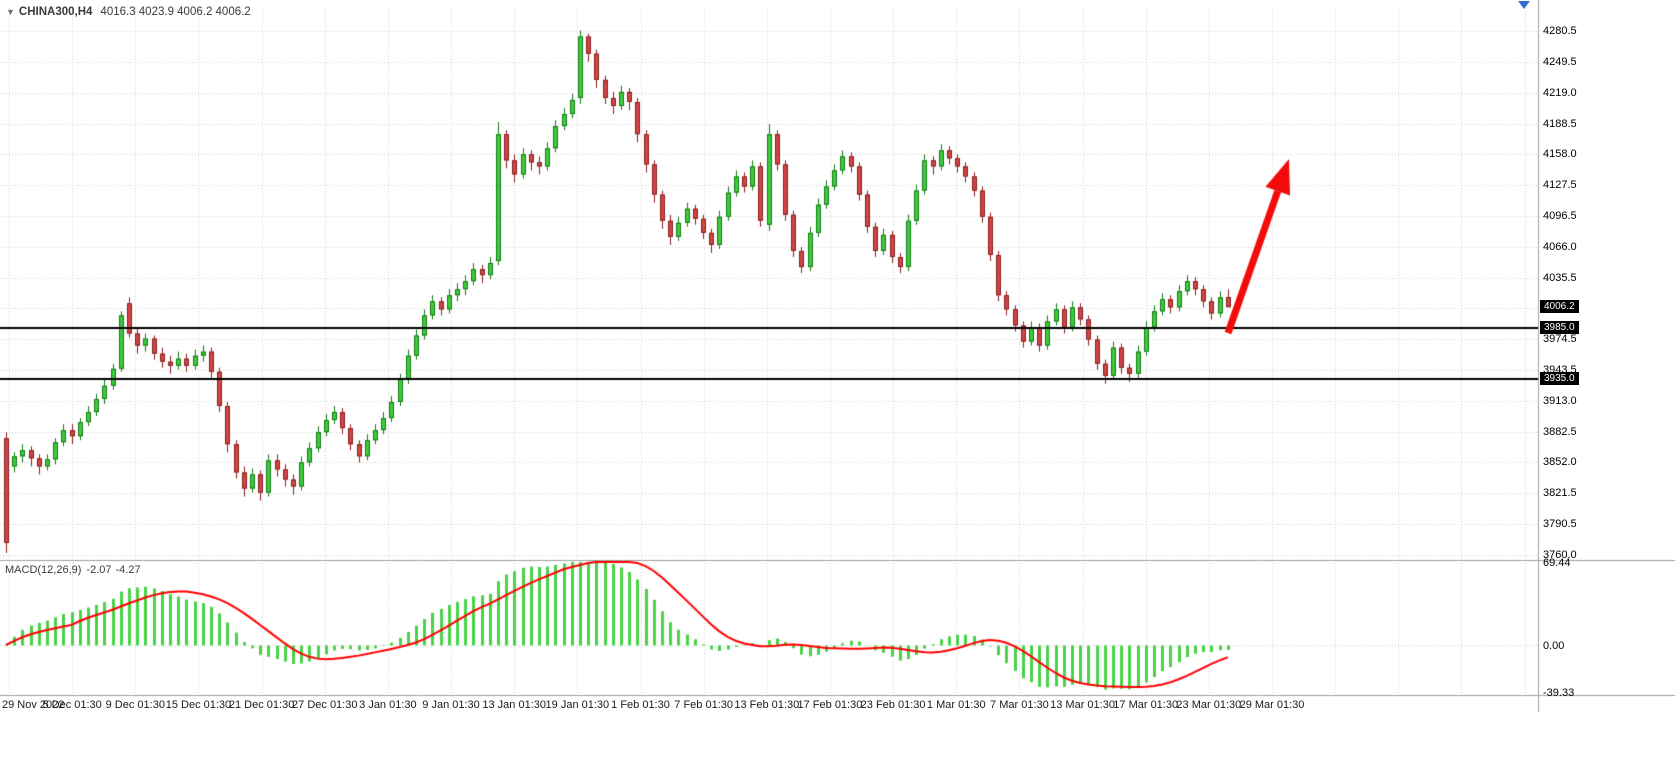 This screenshot has height=763, width=1675. I want to click on price-axis-label: 4158.0, so click(1560, 154).